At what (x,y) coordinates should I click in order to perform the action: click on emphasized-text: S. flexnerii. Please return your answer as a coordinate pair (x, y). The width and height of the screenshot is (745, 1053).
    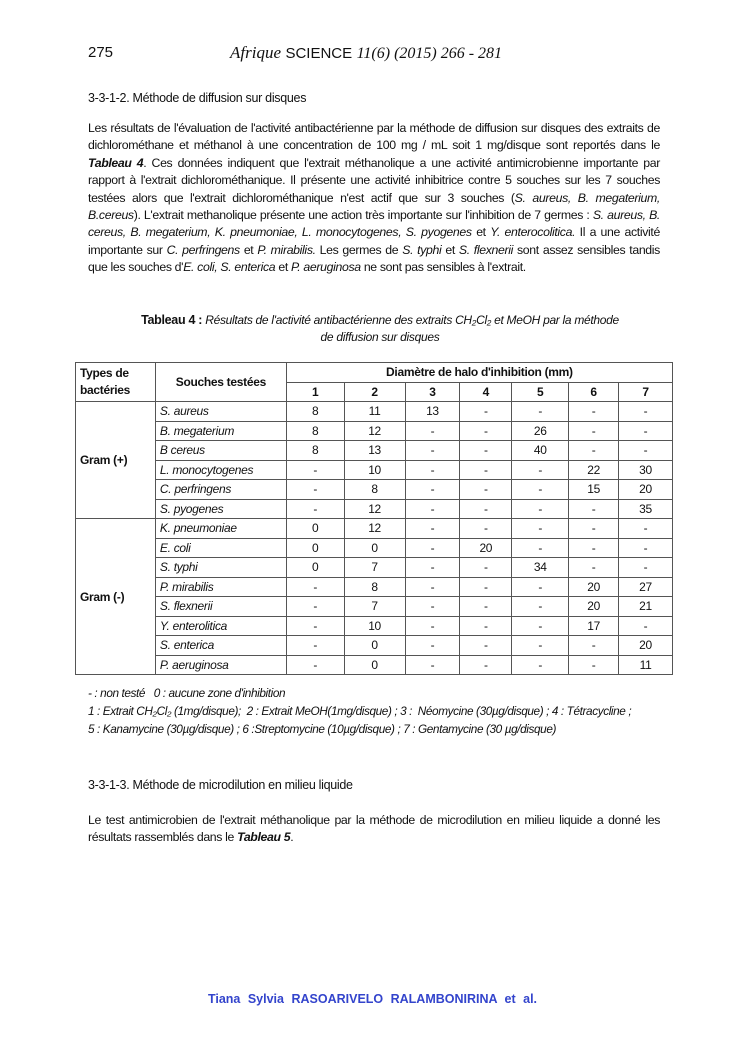
    Looking at the image, I should click on (486, 249).